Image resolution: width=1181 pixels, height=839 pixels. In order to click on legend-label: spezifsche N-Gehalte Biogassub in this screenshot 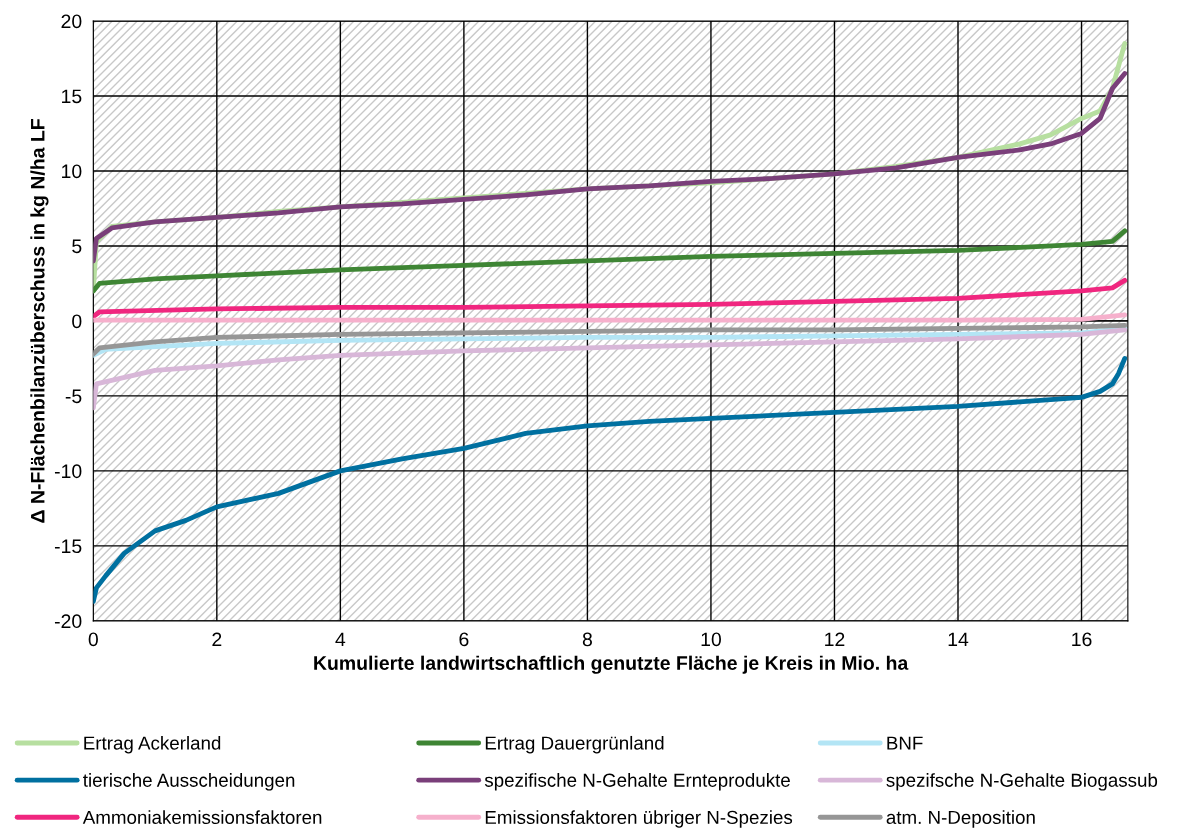, I will do `click(1022, 782)`.